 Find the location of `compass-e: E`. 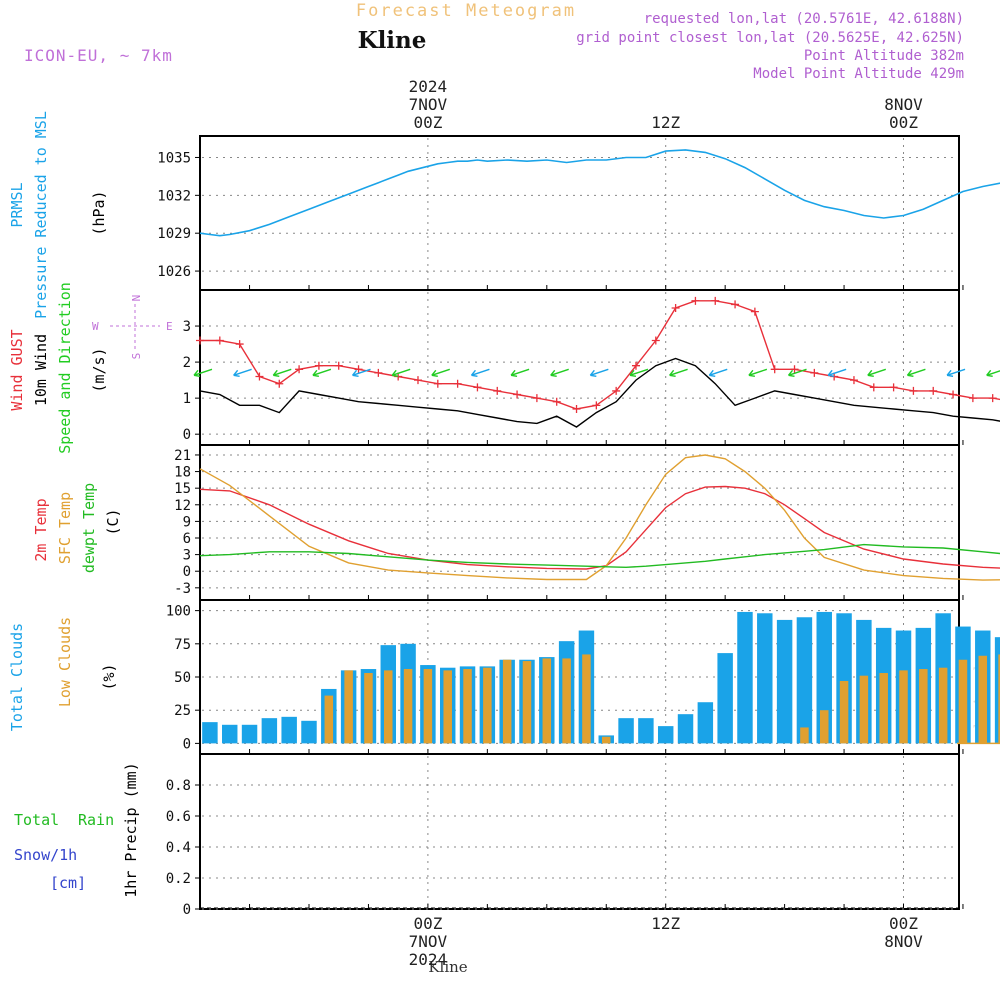

compass-e: E is located at coordinates (169, 326).